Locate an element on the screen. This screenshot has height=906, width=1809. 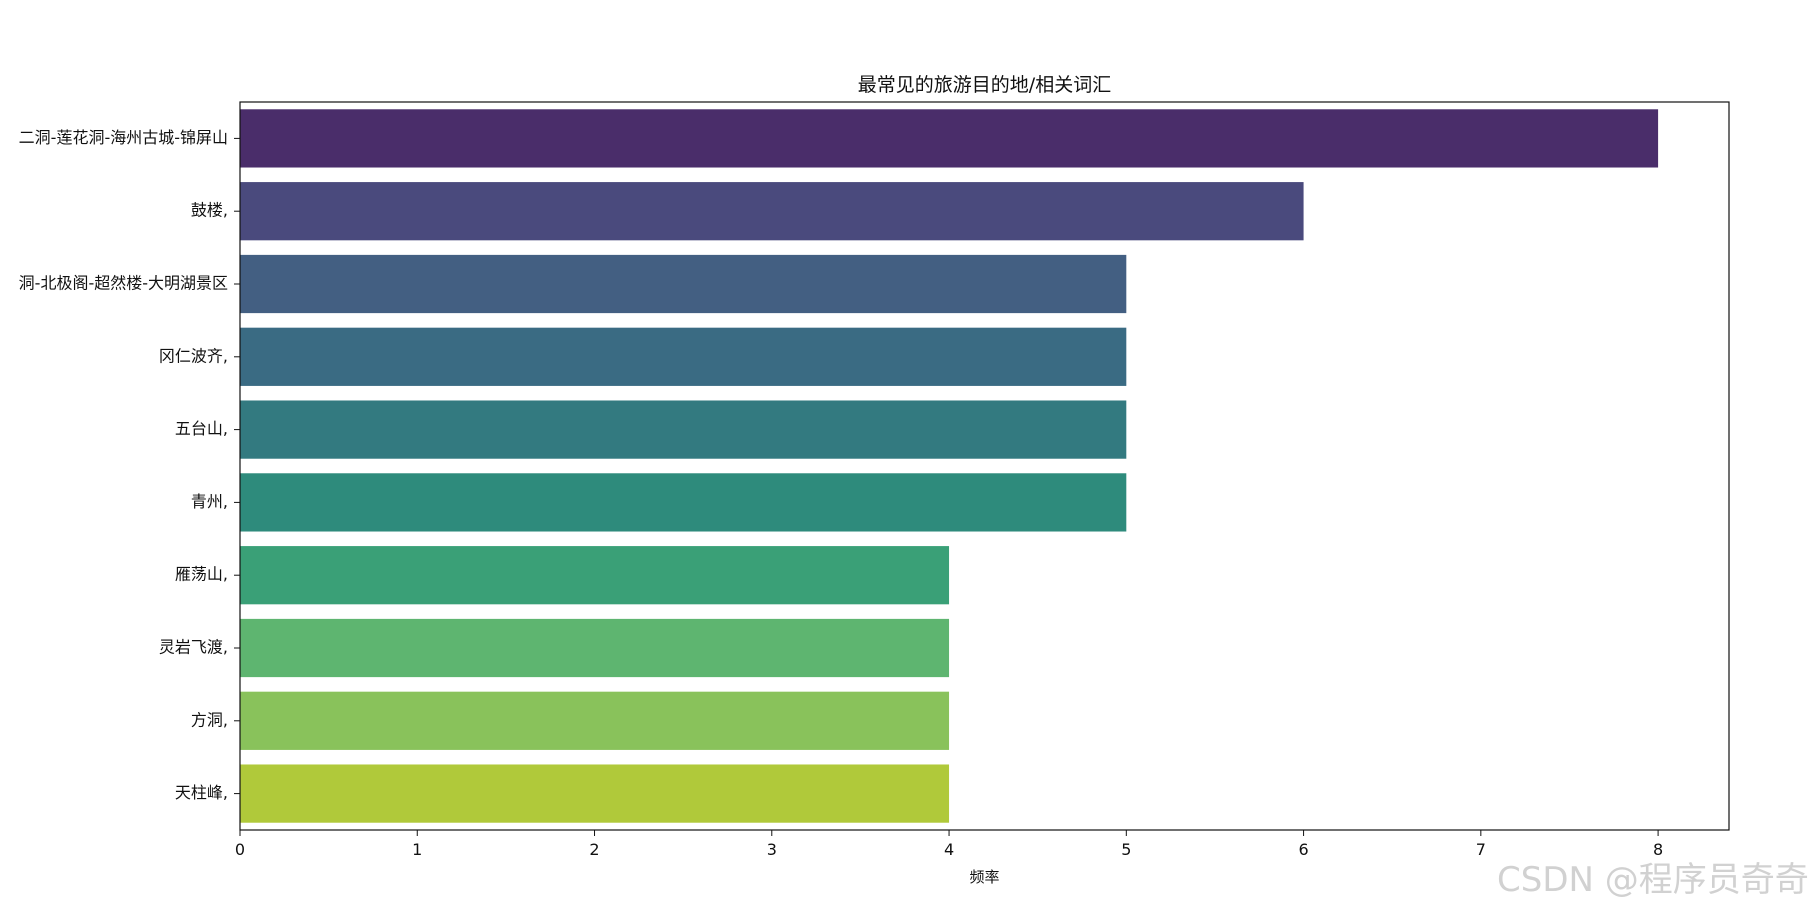
x-tick-label: 2 is located at coordinates (594, 849).